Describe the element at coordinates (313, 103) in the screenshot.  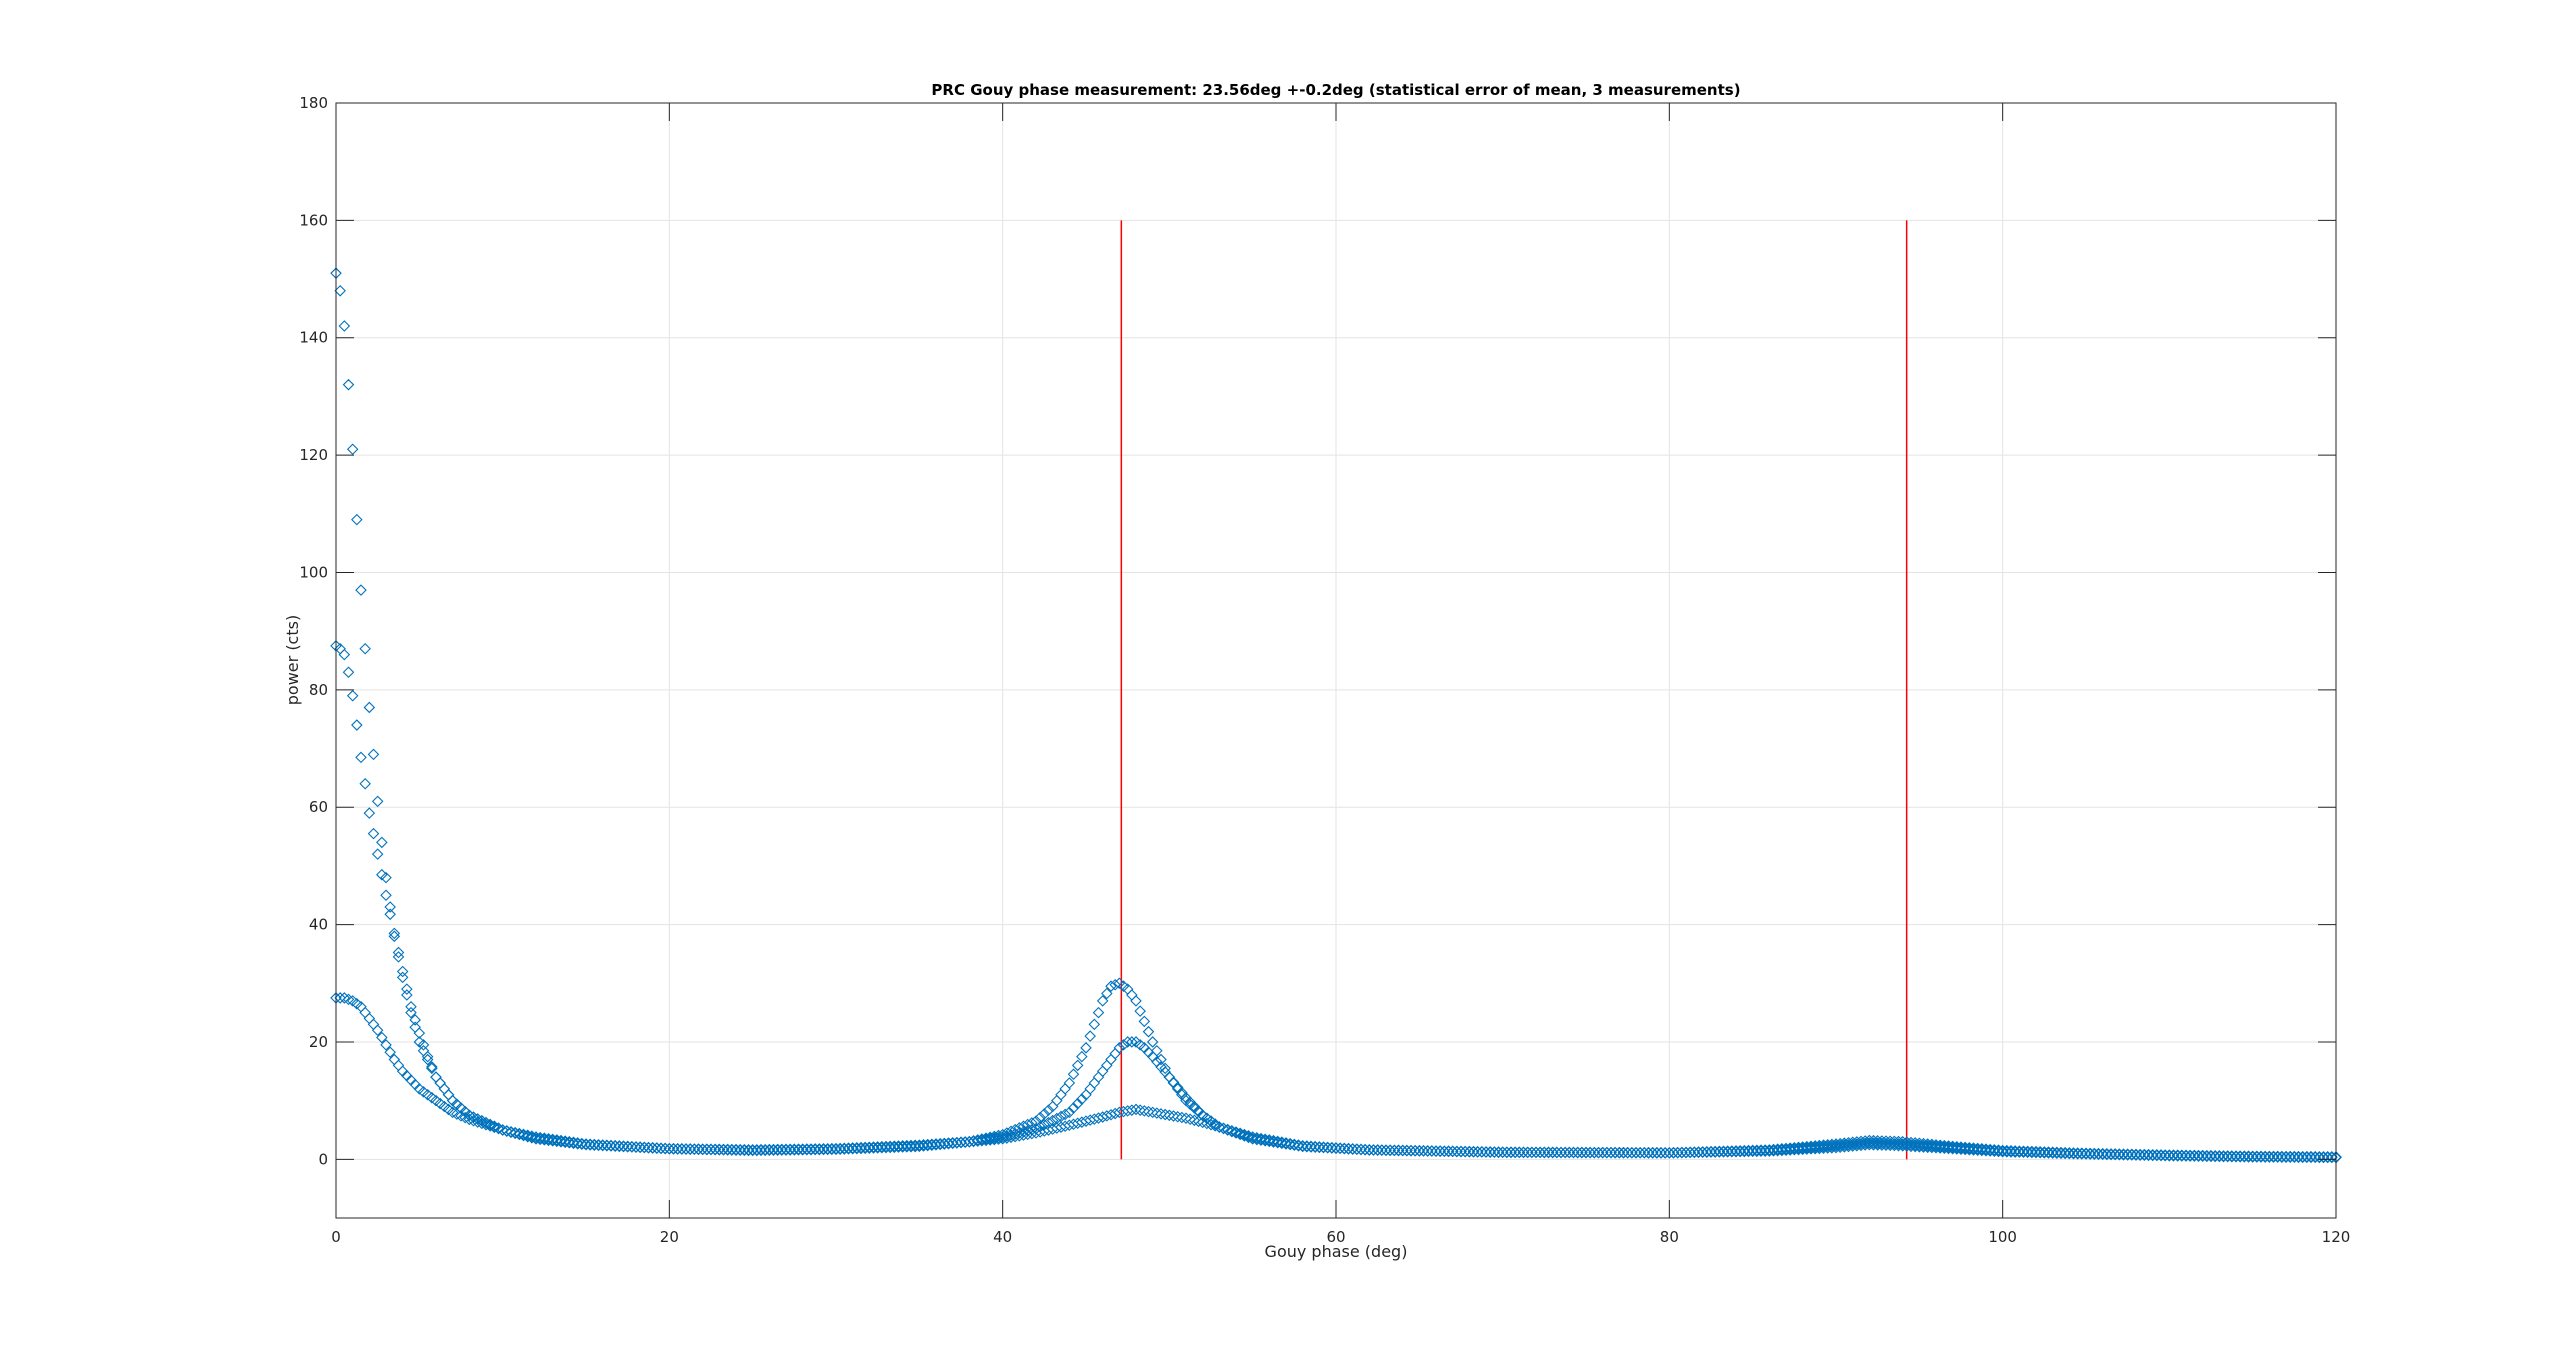
I see `y-tick-label: 180` at that location.